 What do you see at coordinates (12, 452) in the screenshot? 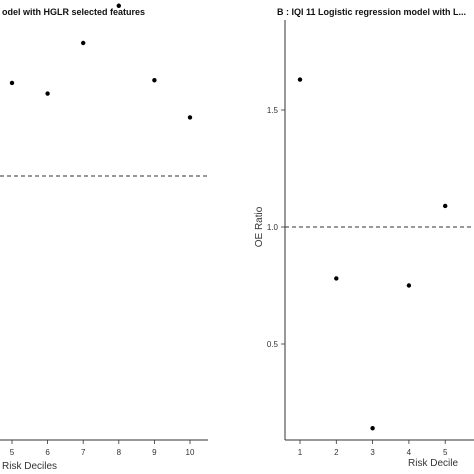
I see `panel-a-x-tick-label: 5` at bounding box center [12, 452].